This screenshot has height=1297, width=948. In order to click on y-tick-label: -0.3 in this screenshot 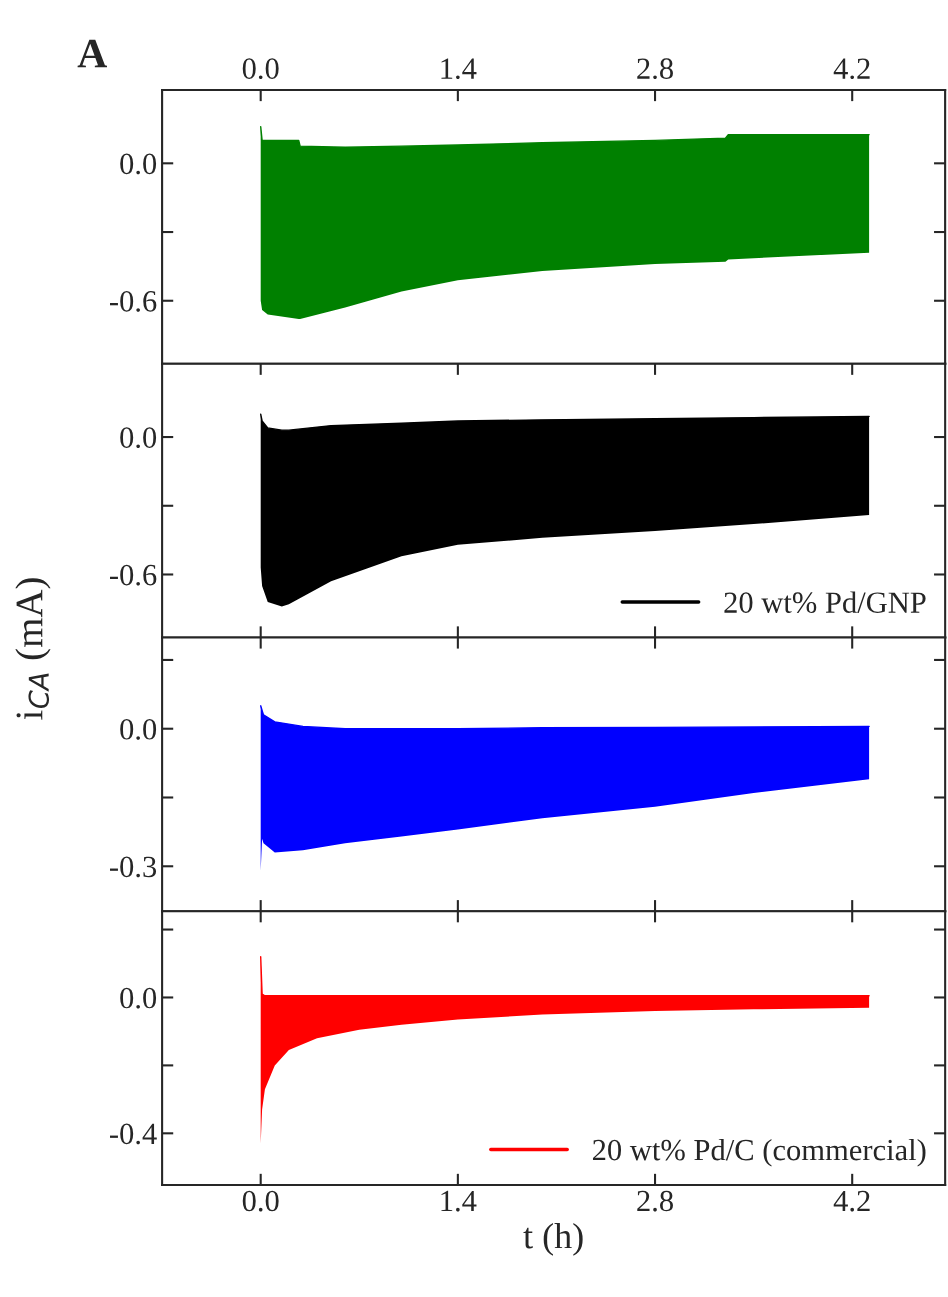, I will do `click(133, 867)`.